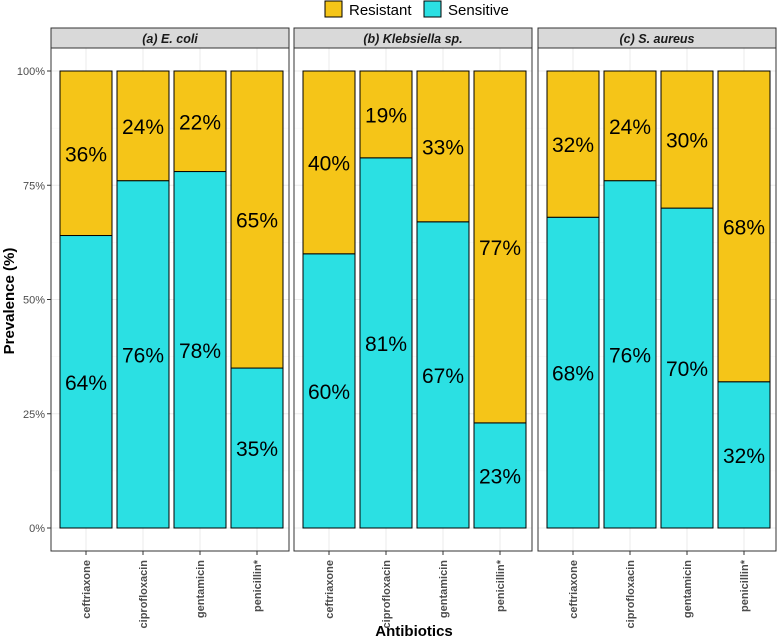  What do you see at coordinates (34, 186) in the screenshot?
I see `y-tick-label: 75%` at bounding box center [34, 186].